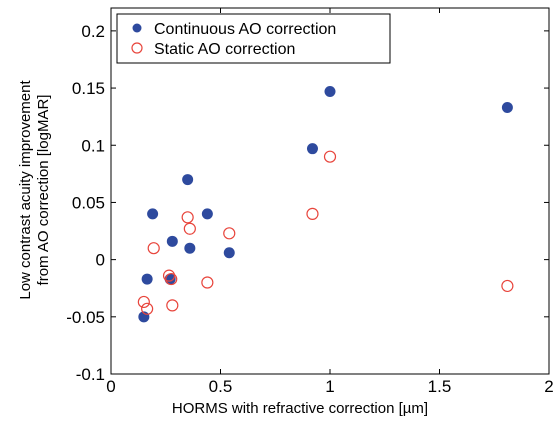 Image resolution: width=557 pixels, height=422 pixels. What do you see at coordinates (440, 386) in the screenshot?
I see `x-tick-label: 1.5` at bounding box center [440, 386].